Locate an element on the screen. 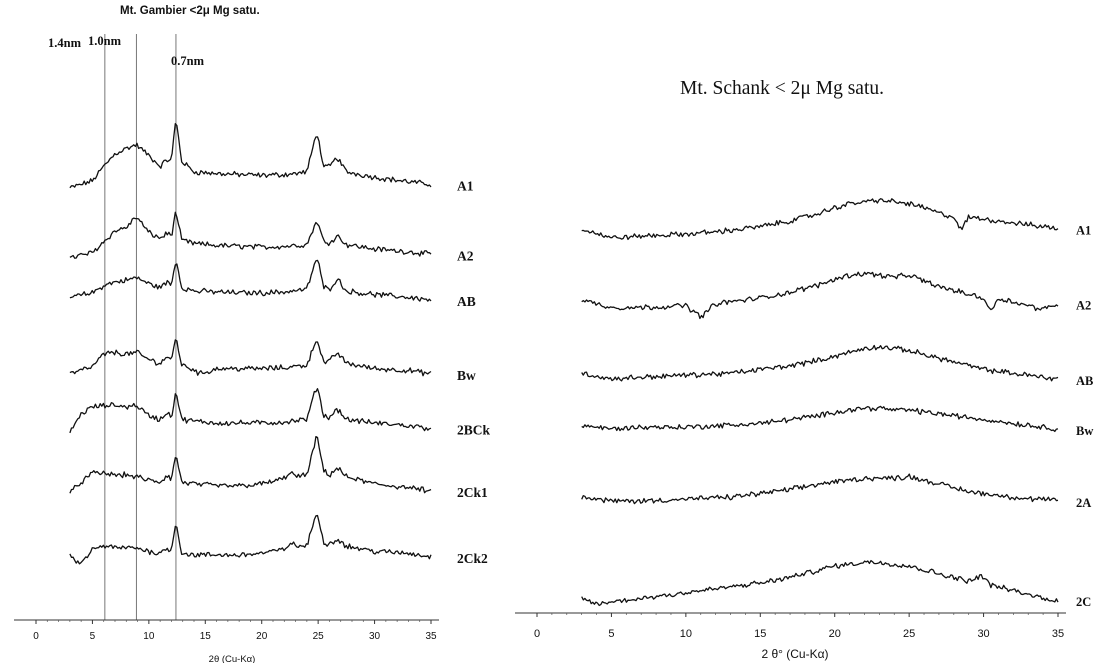 The height and width of the screenshot is (668, 1105). chart-title: Mt. Gambier <2μ Mg satu. is located at coordinates (190, 11).